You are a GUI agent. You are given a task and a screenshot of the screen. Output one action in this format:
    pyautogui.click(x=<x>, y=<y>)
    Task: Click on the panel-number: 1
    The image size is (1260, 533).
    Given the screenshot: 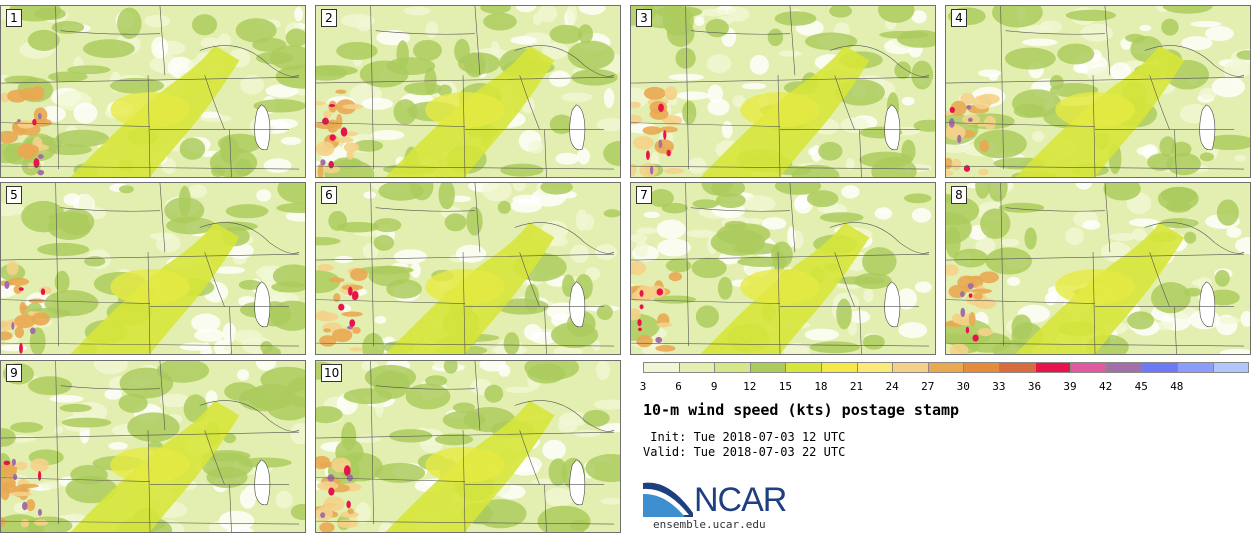 What is the action you would take?
    pyautogui.click(x=14, y=18)
    